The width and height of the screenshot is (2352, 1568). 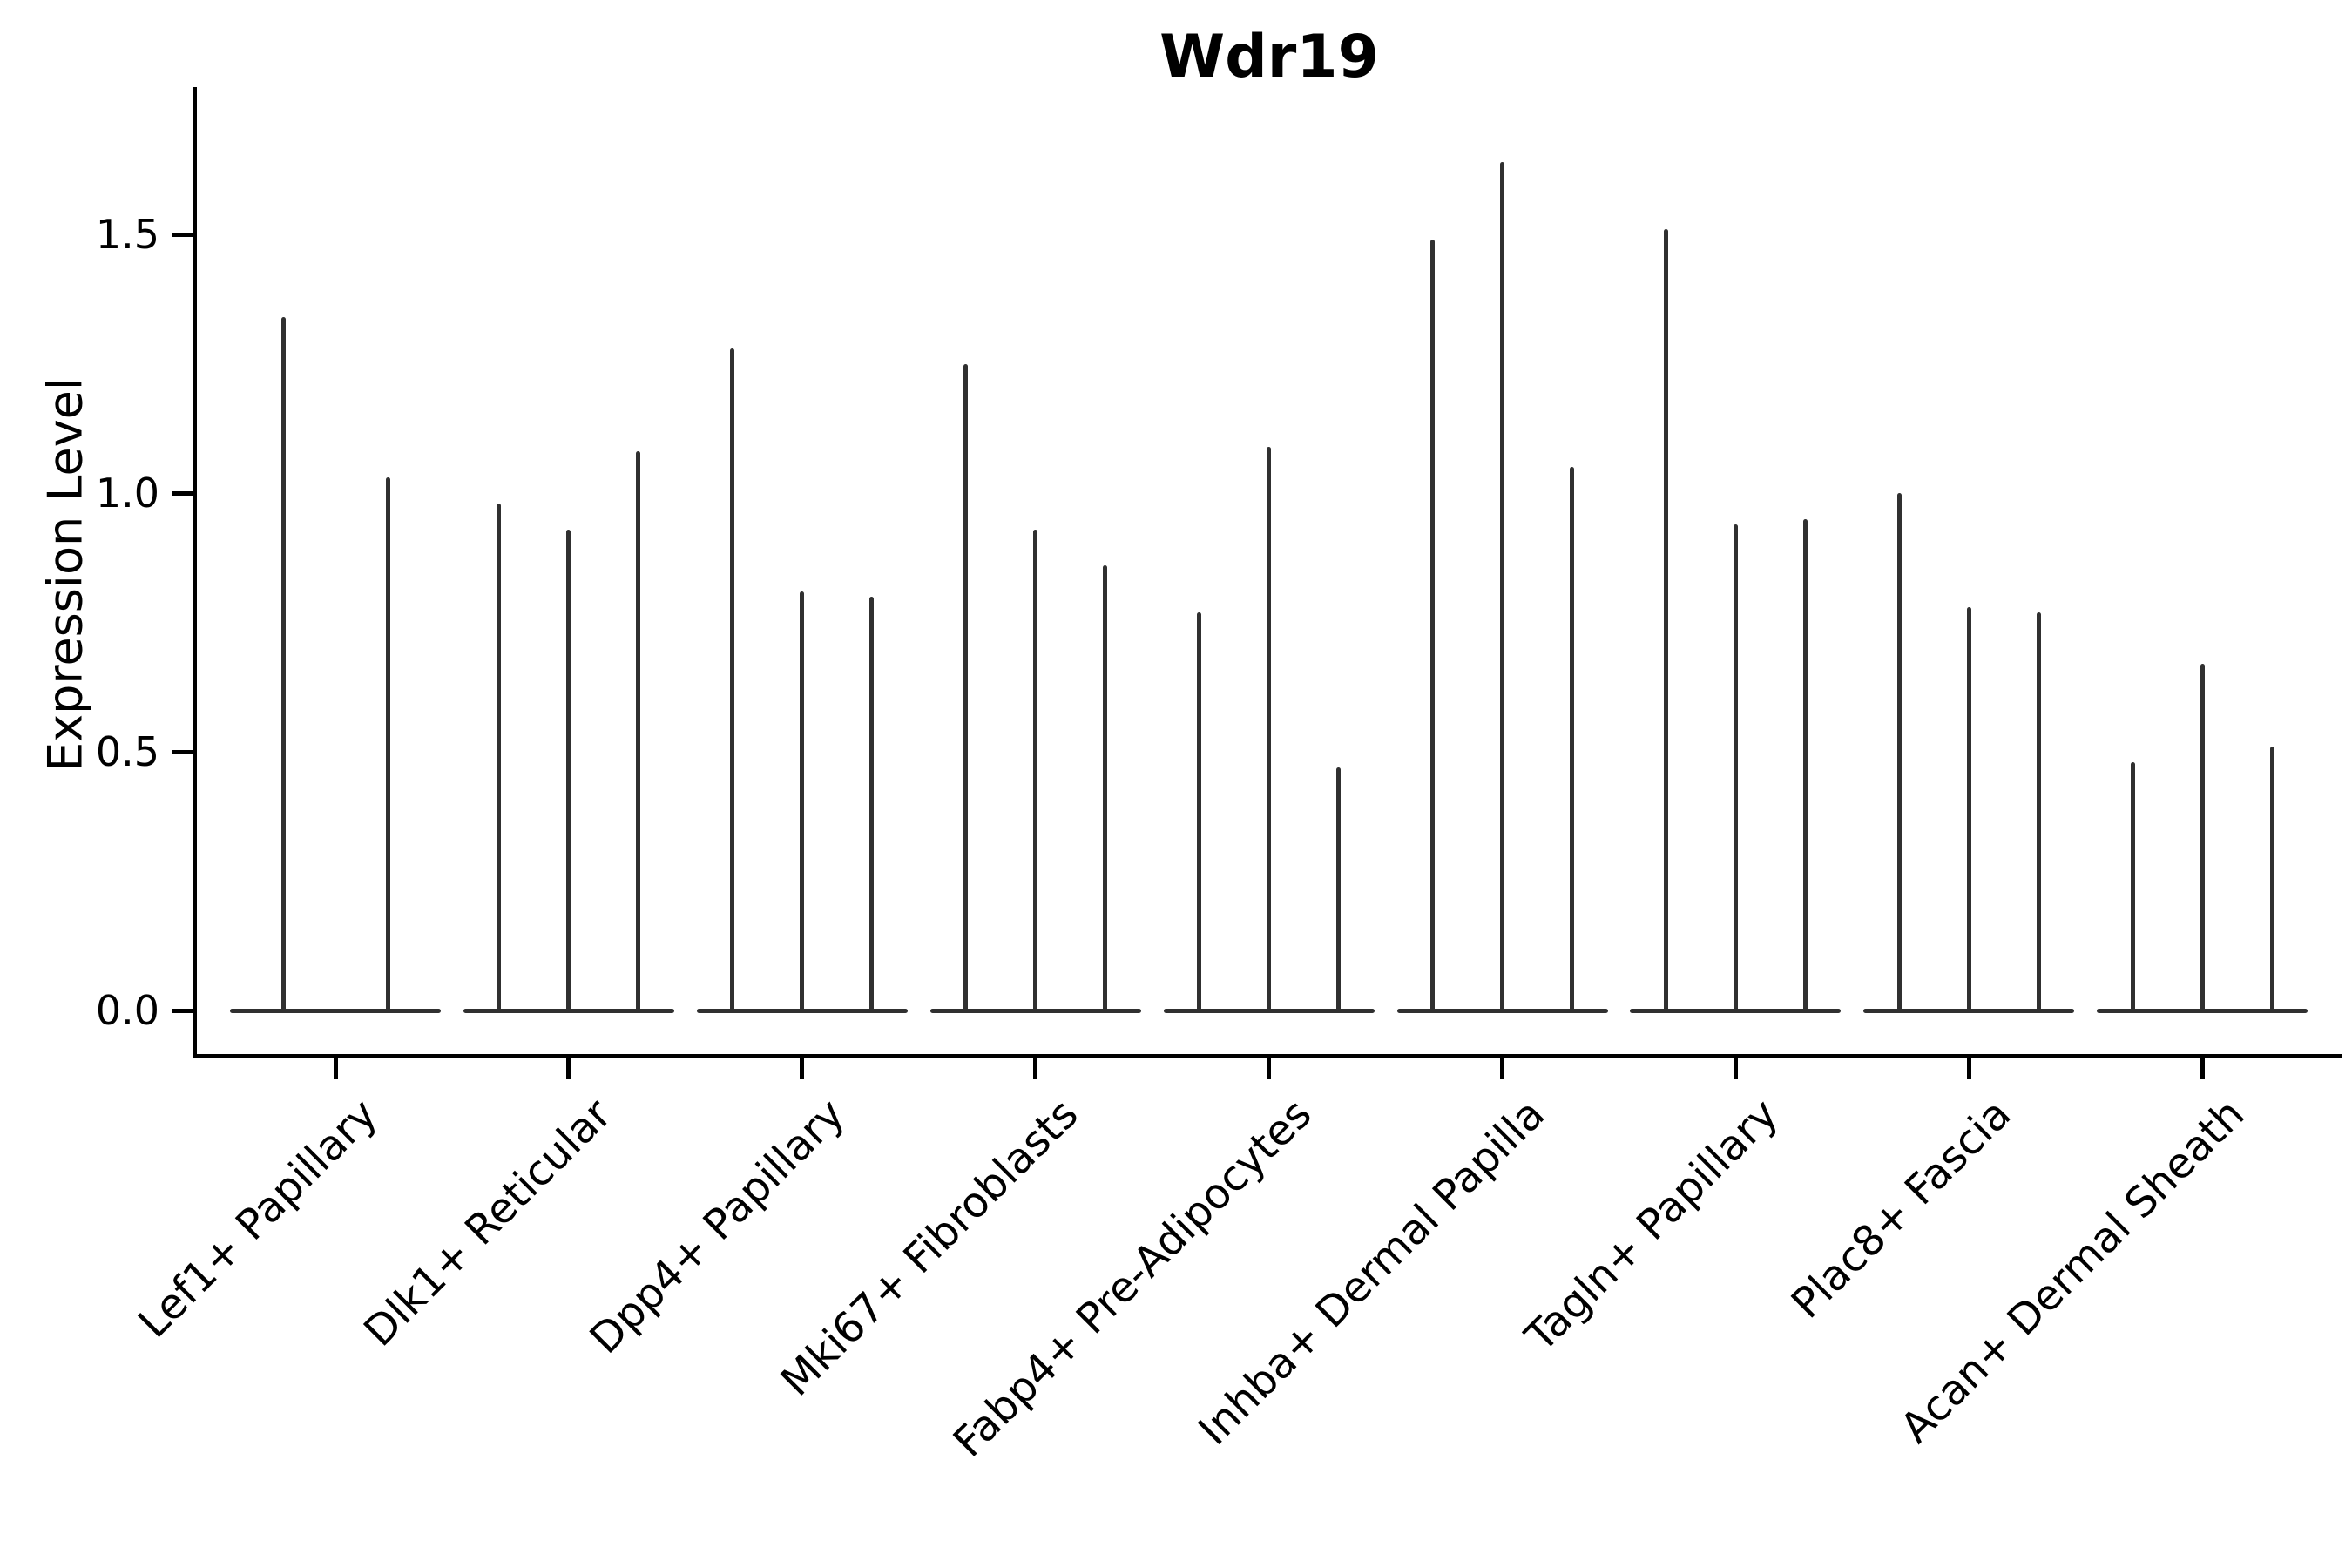 I want to click on x-tick-label: Dlk1+ Reticular, so click(x=487, y=1222).